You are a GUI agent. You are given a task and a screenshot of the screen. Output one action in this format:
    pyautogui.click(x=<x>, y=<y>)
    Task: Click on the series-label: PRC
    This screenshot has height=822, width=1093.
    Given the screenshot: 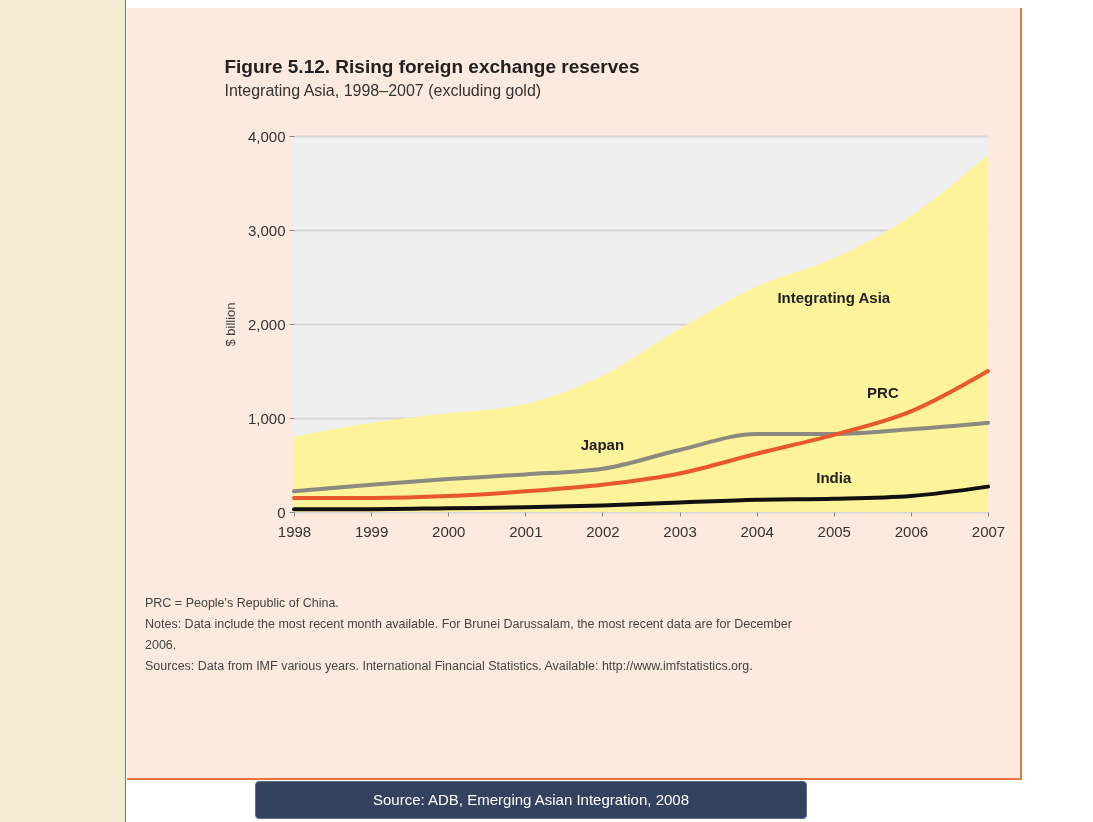 What is the action you would take?
    pyautogui.click(x=883, y=393)
    